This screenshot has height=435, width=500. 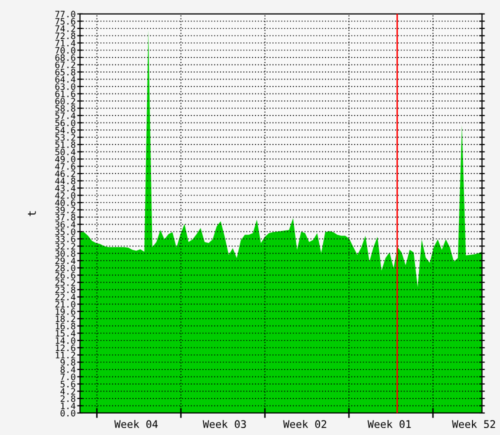 I want to click on y-tick-label: 4.2, so click(x=68, y=391).